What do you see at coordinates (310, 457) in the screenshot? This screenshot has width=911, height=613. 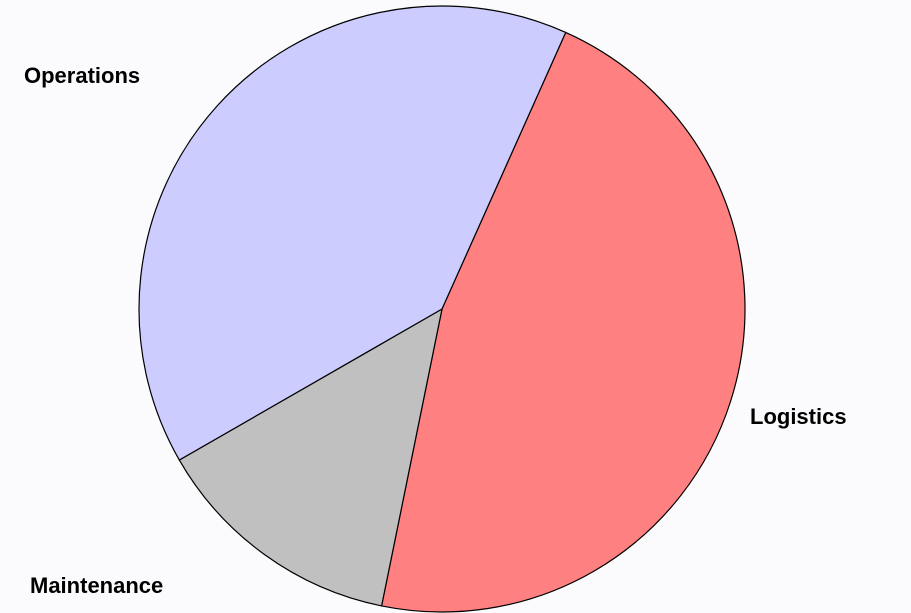 I see `pie-slice` at bounding box center [310, 457].